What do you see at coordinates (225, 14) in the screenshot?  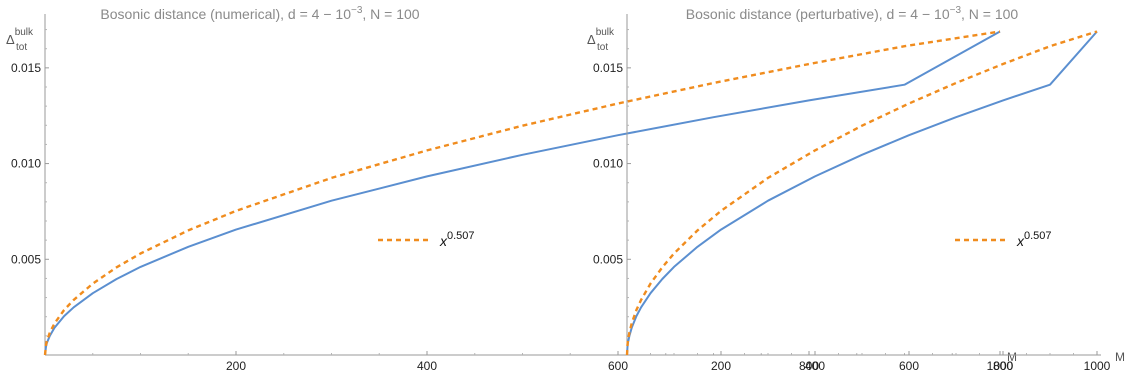 I see `chart-title-main: Bosonic distance (numerical), d = 4 − 10` at bounding box center [225, 14].